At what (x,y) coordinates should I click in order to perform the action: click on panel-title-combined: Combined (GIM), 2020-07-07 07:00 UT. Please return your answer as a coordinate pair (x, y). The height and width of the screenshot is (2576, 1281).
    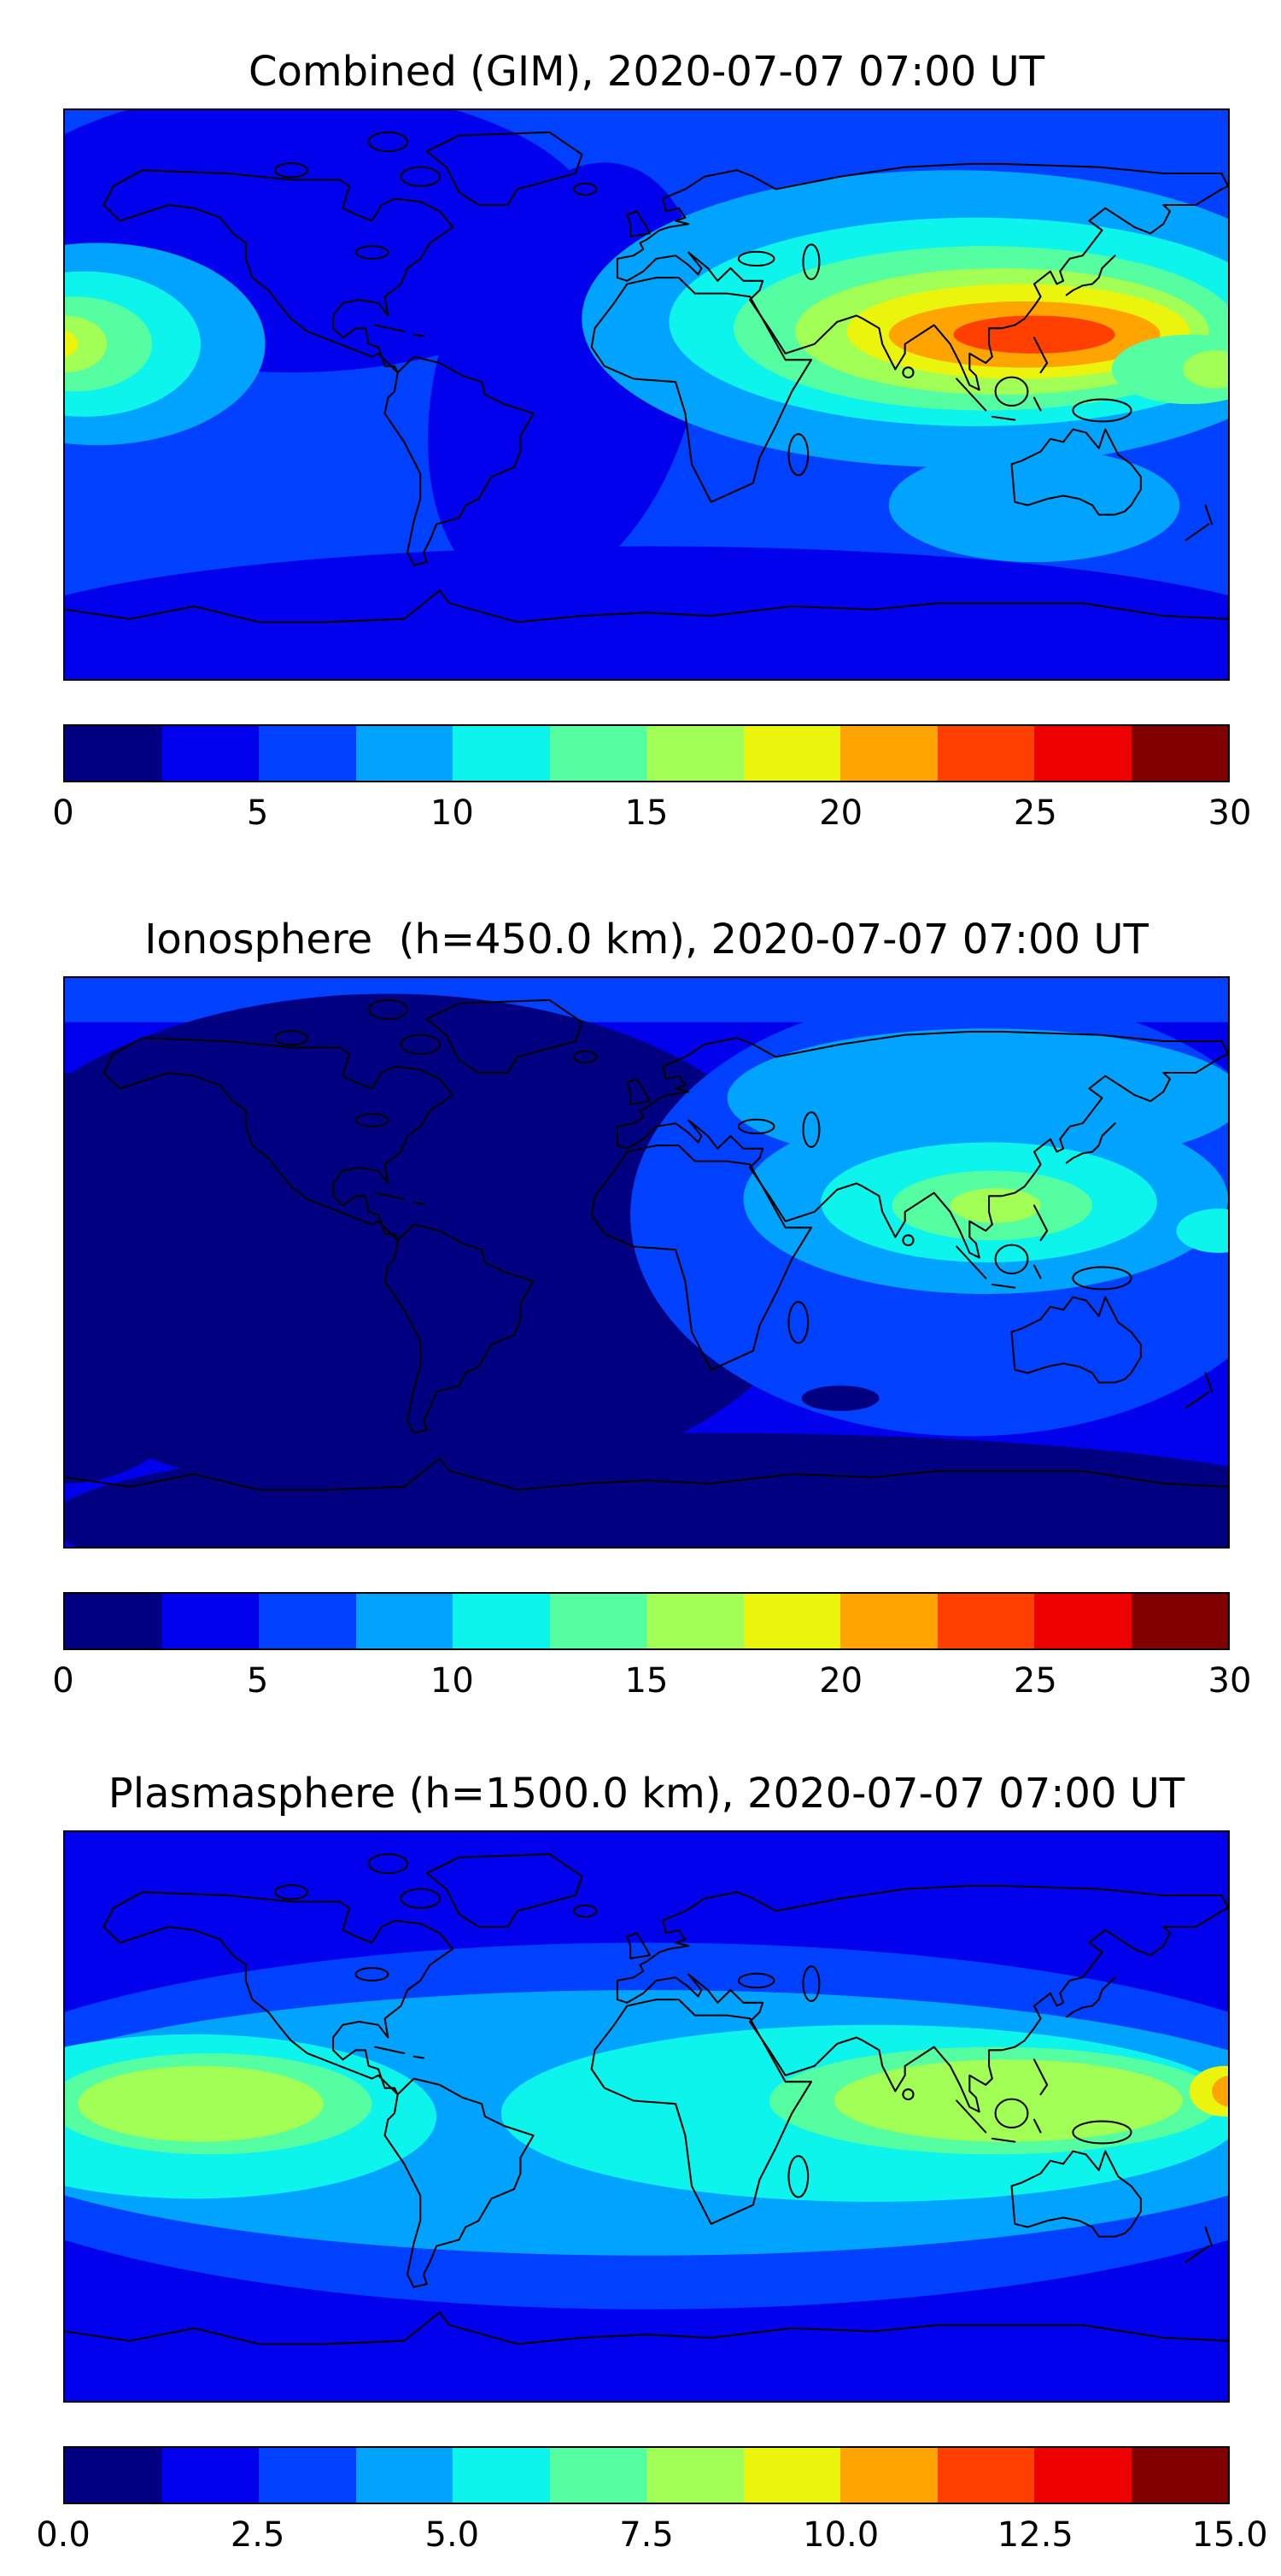
    Looking at the image, I should click on (646, 72).